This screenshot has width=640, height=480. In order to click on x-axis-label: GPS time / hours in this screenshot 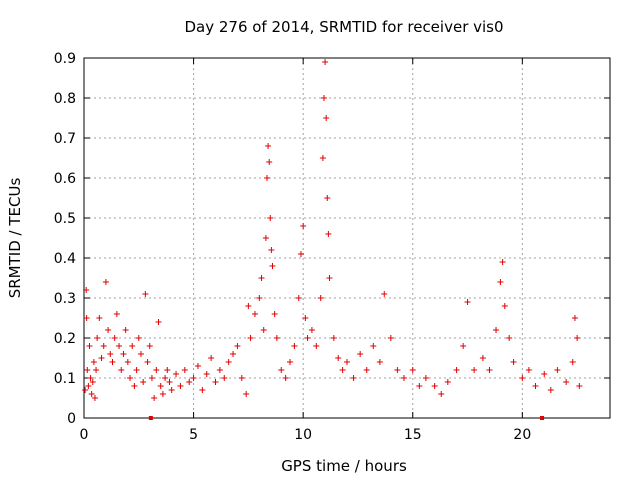, I will do `click(344, 466)`.